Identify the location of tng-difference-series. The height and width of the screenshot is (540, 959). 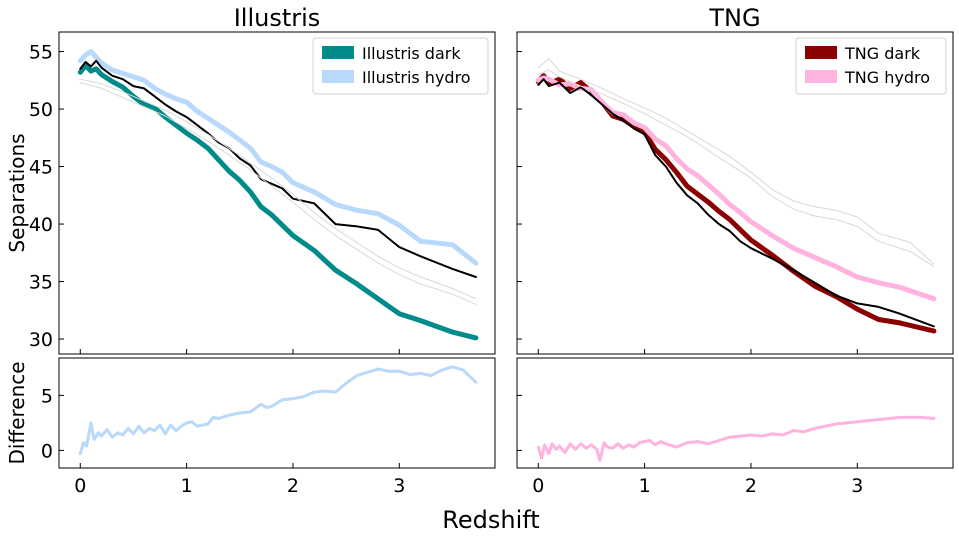
(736, 438).